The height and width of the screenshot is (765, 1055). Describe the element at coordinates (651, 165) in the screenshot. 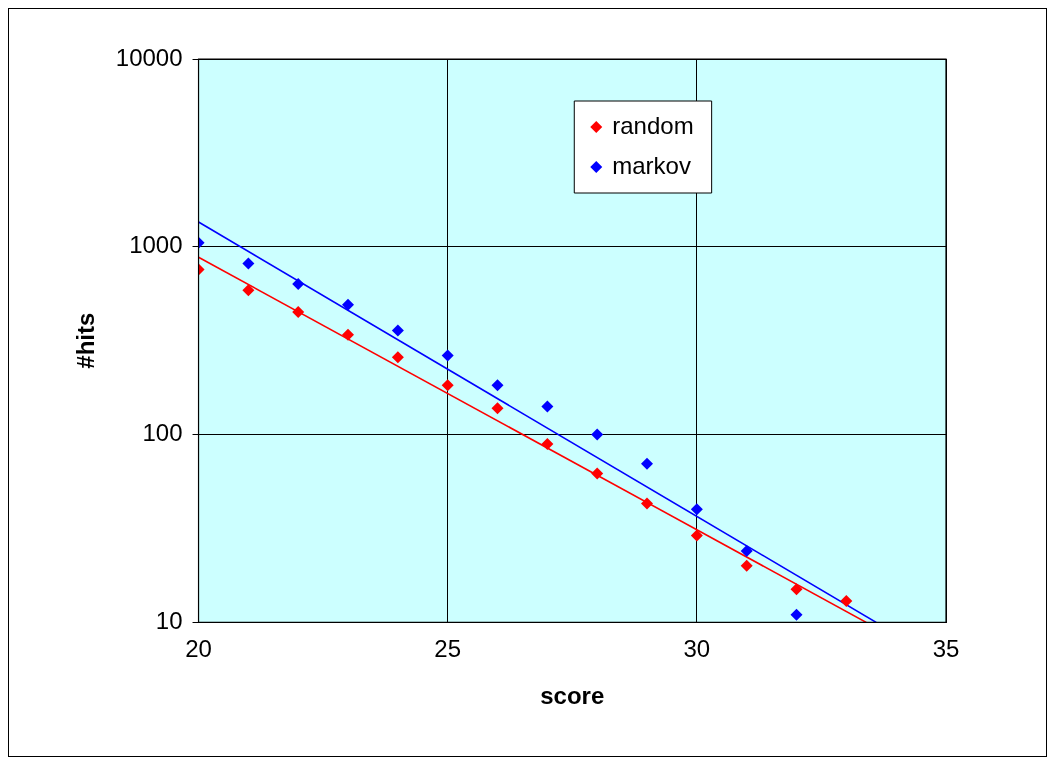

I see `legend-label: markov` at that location.